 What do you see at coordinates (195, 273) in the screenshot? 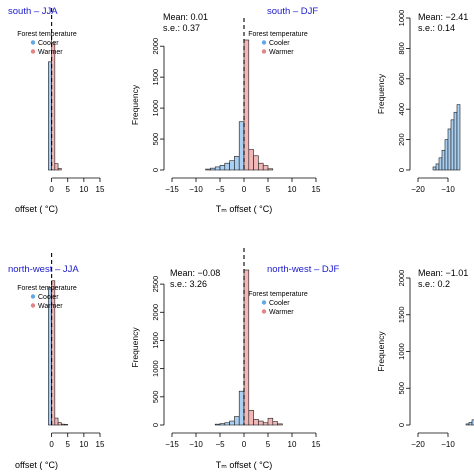
I see `mean-label: Mean: −0.08` at bounding box center [195, 273].